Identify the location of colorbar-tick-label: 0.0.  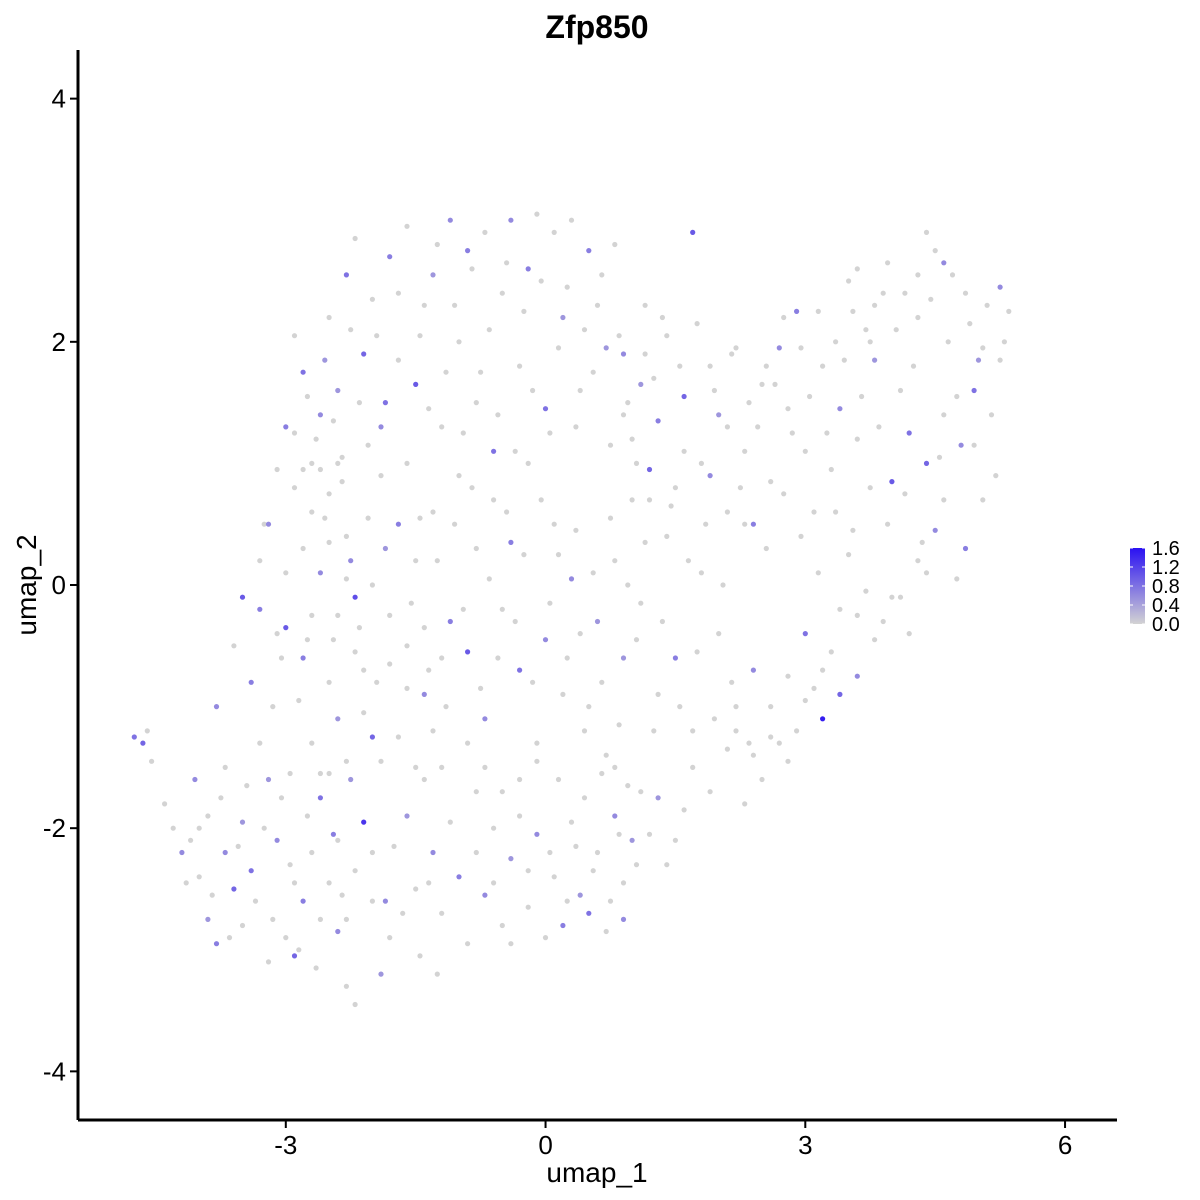
(1166, 625).